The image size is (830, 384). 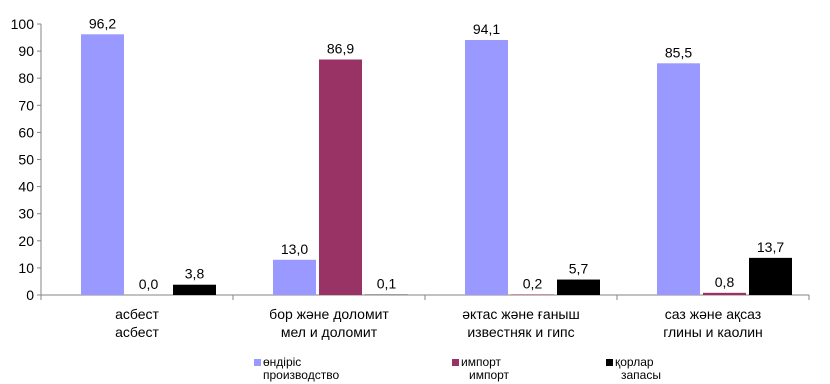 What do you see at coordinates (634, 362) in the screenshot?
I see `legend-label-reserves-kk: қорлар` at bounding box center [634, 362].